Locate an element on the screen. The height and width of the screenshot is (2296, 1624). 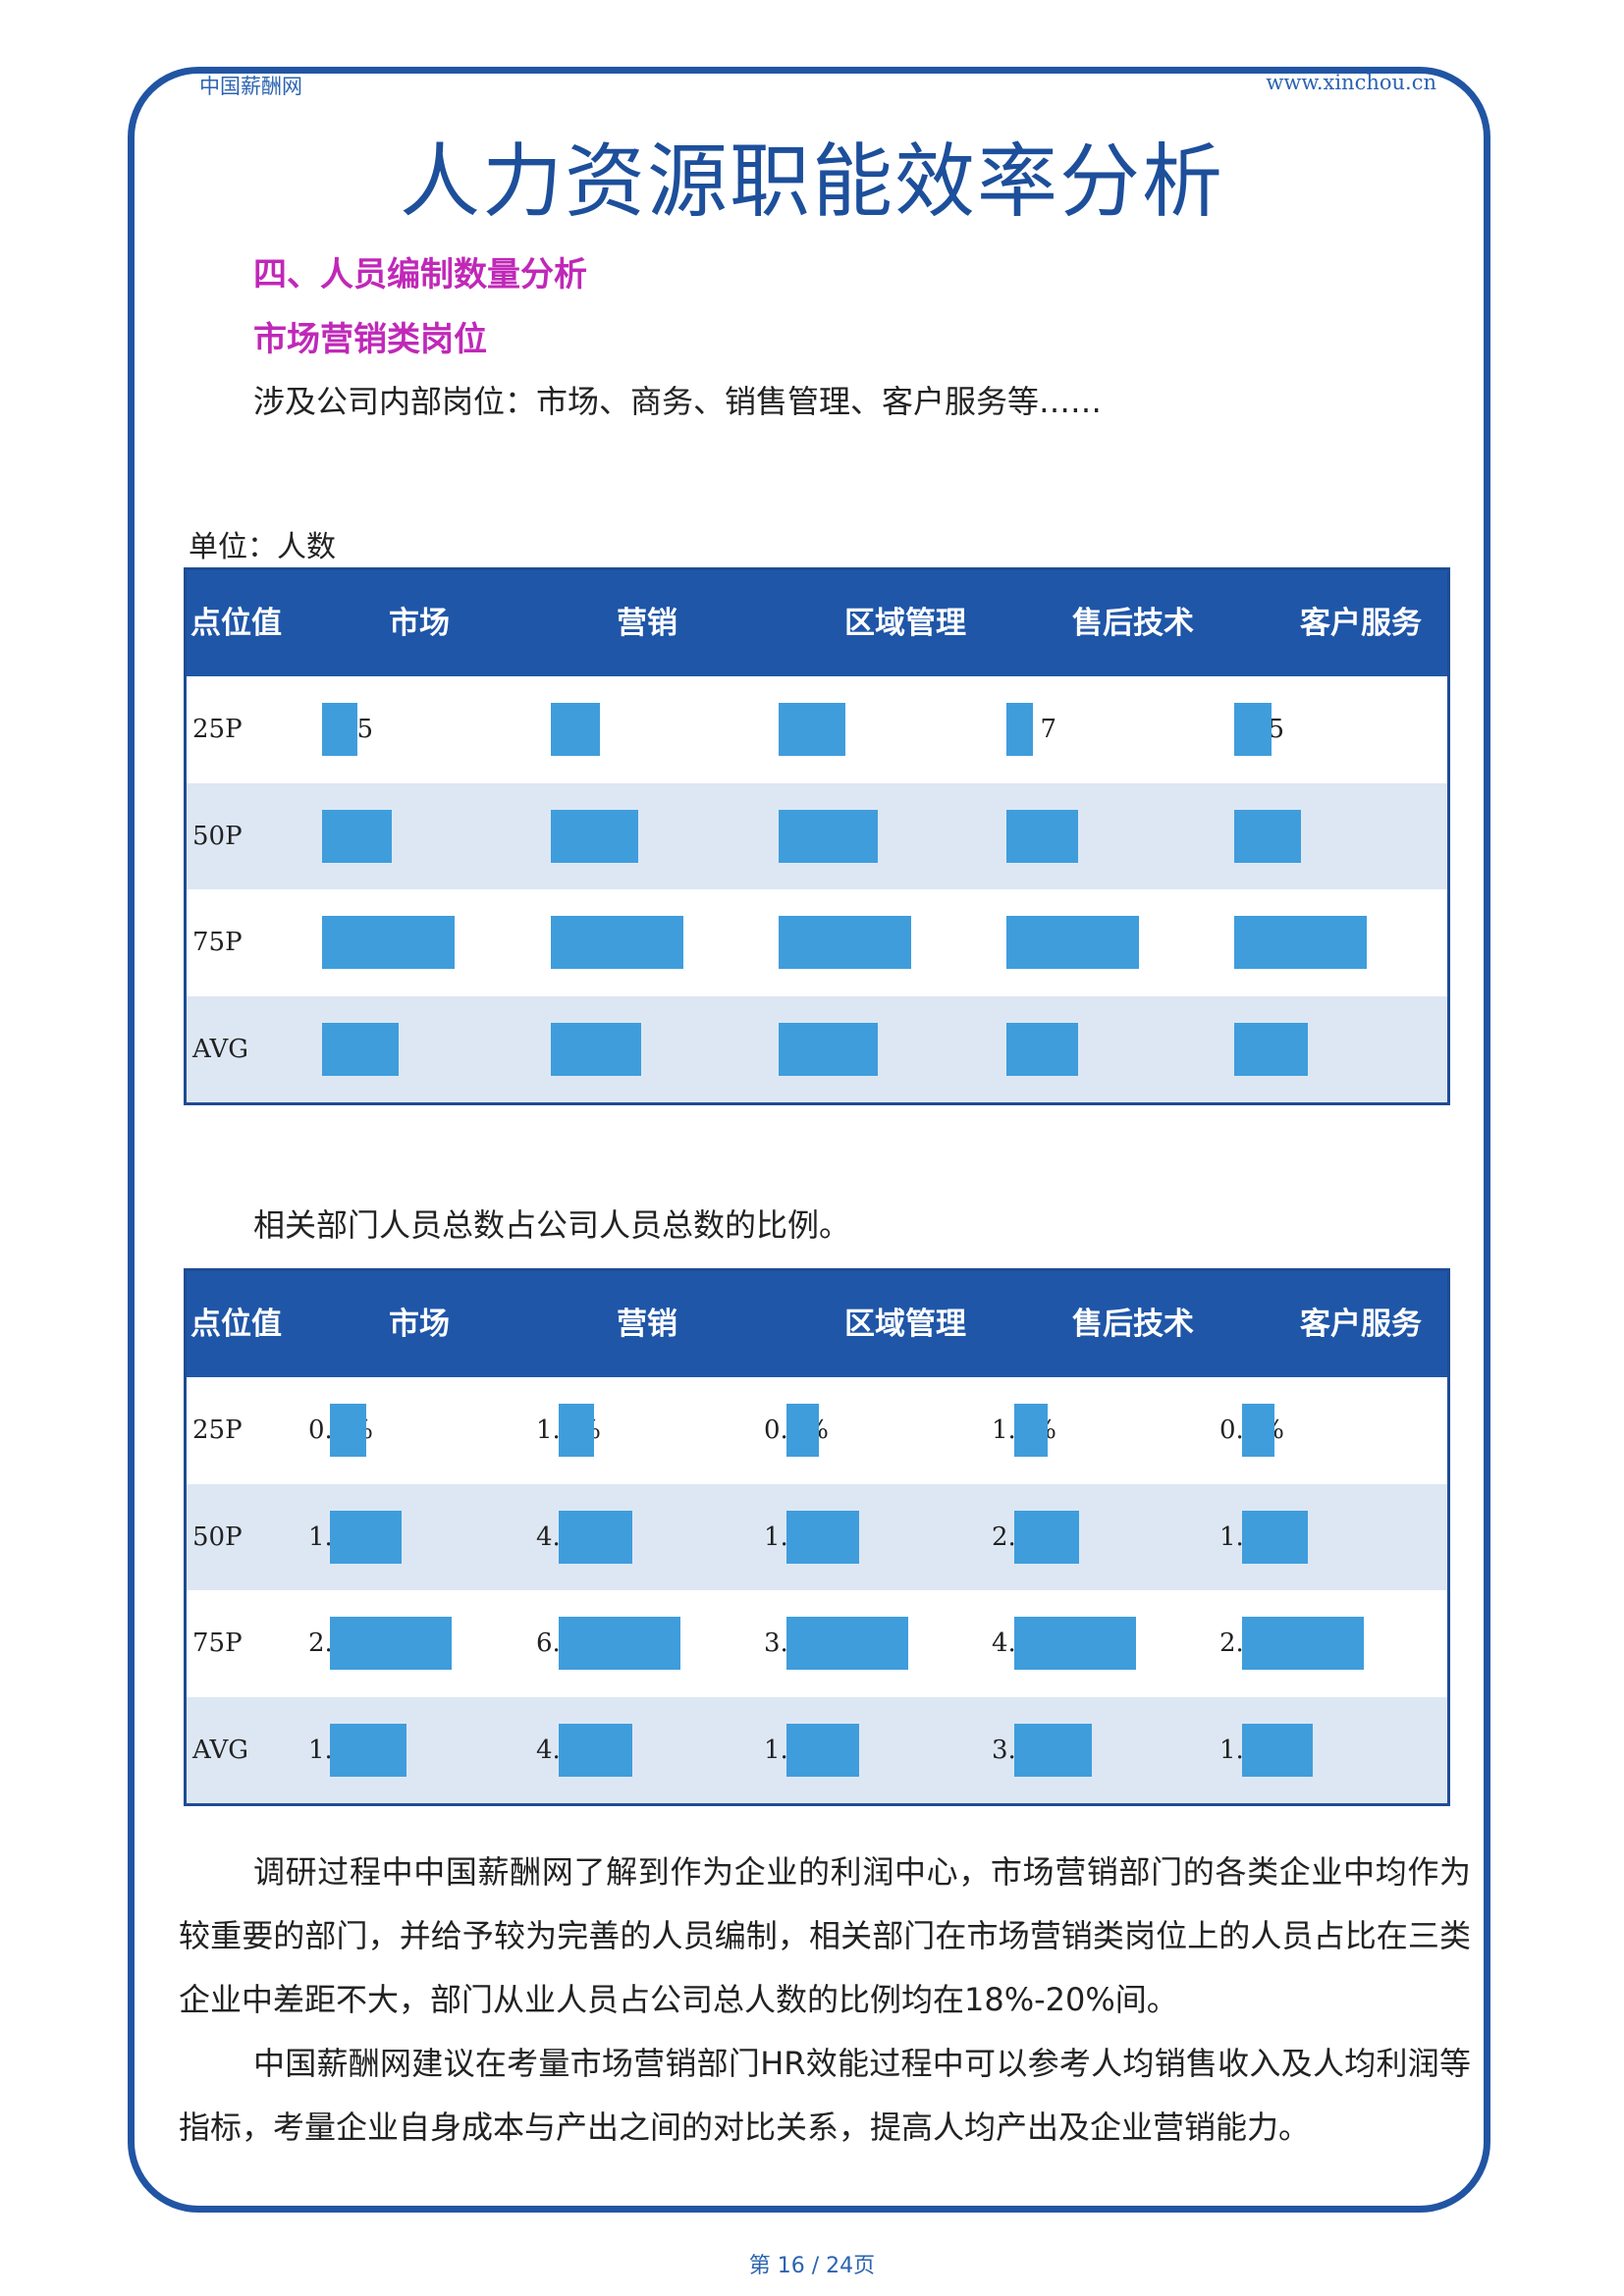
table-row: 25P0.8%1.9%0.8%1.3%0.7% is located at coordinates (817, 1430).